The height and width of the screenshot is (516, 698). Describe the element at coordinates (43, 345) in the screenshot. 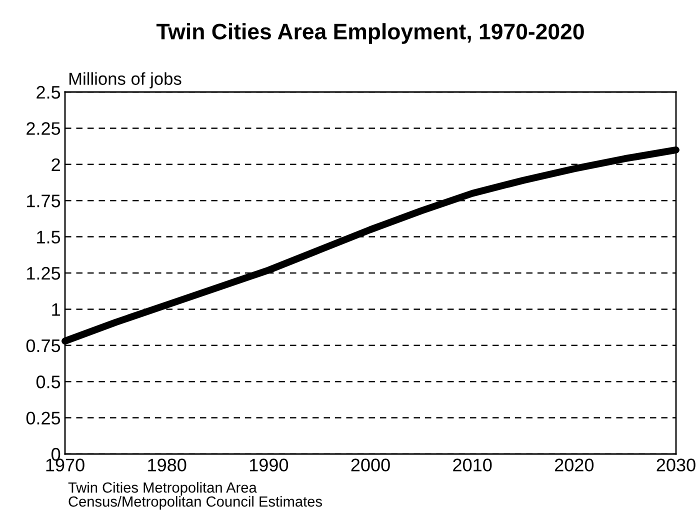

I see `y-tick-label: 0.75` at that location.